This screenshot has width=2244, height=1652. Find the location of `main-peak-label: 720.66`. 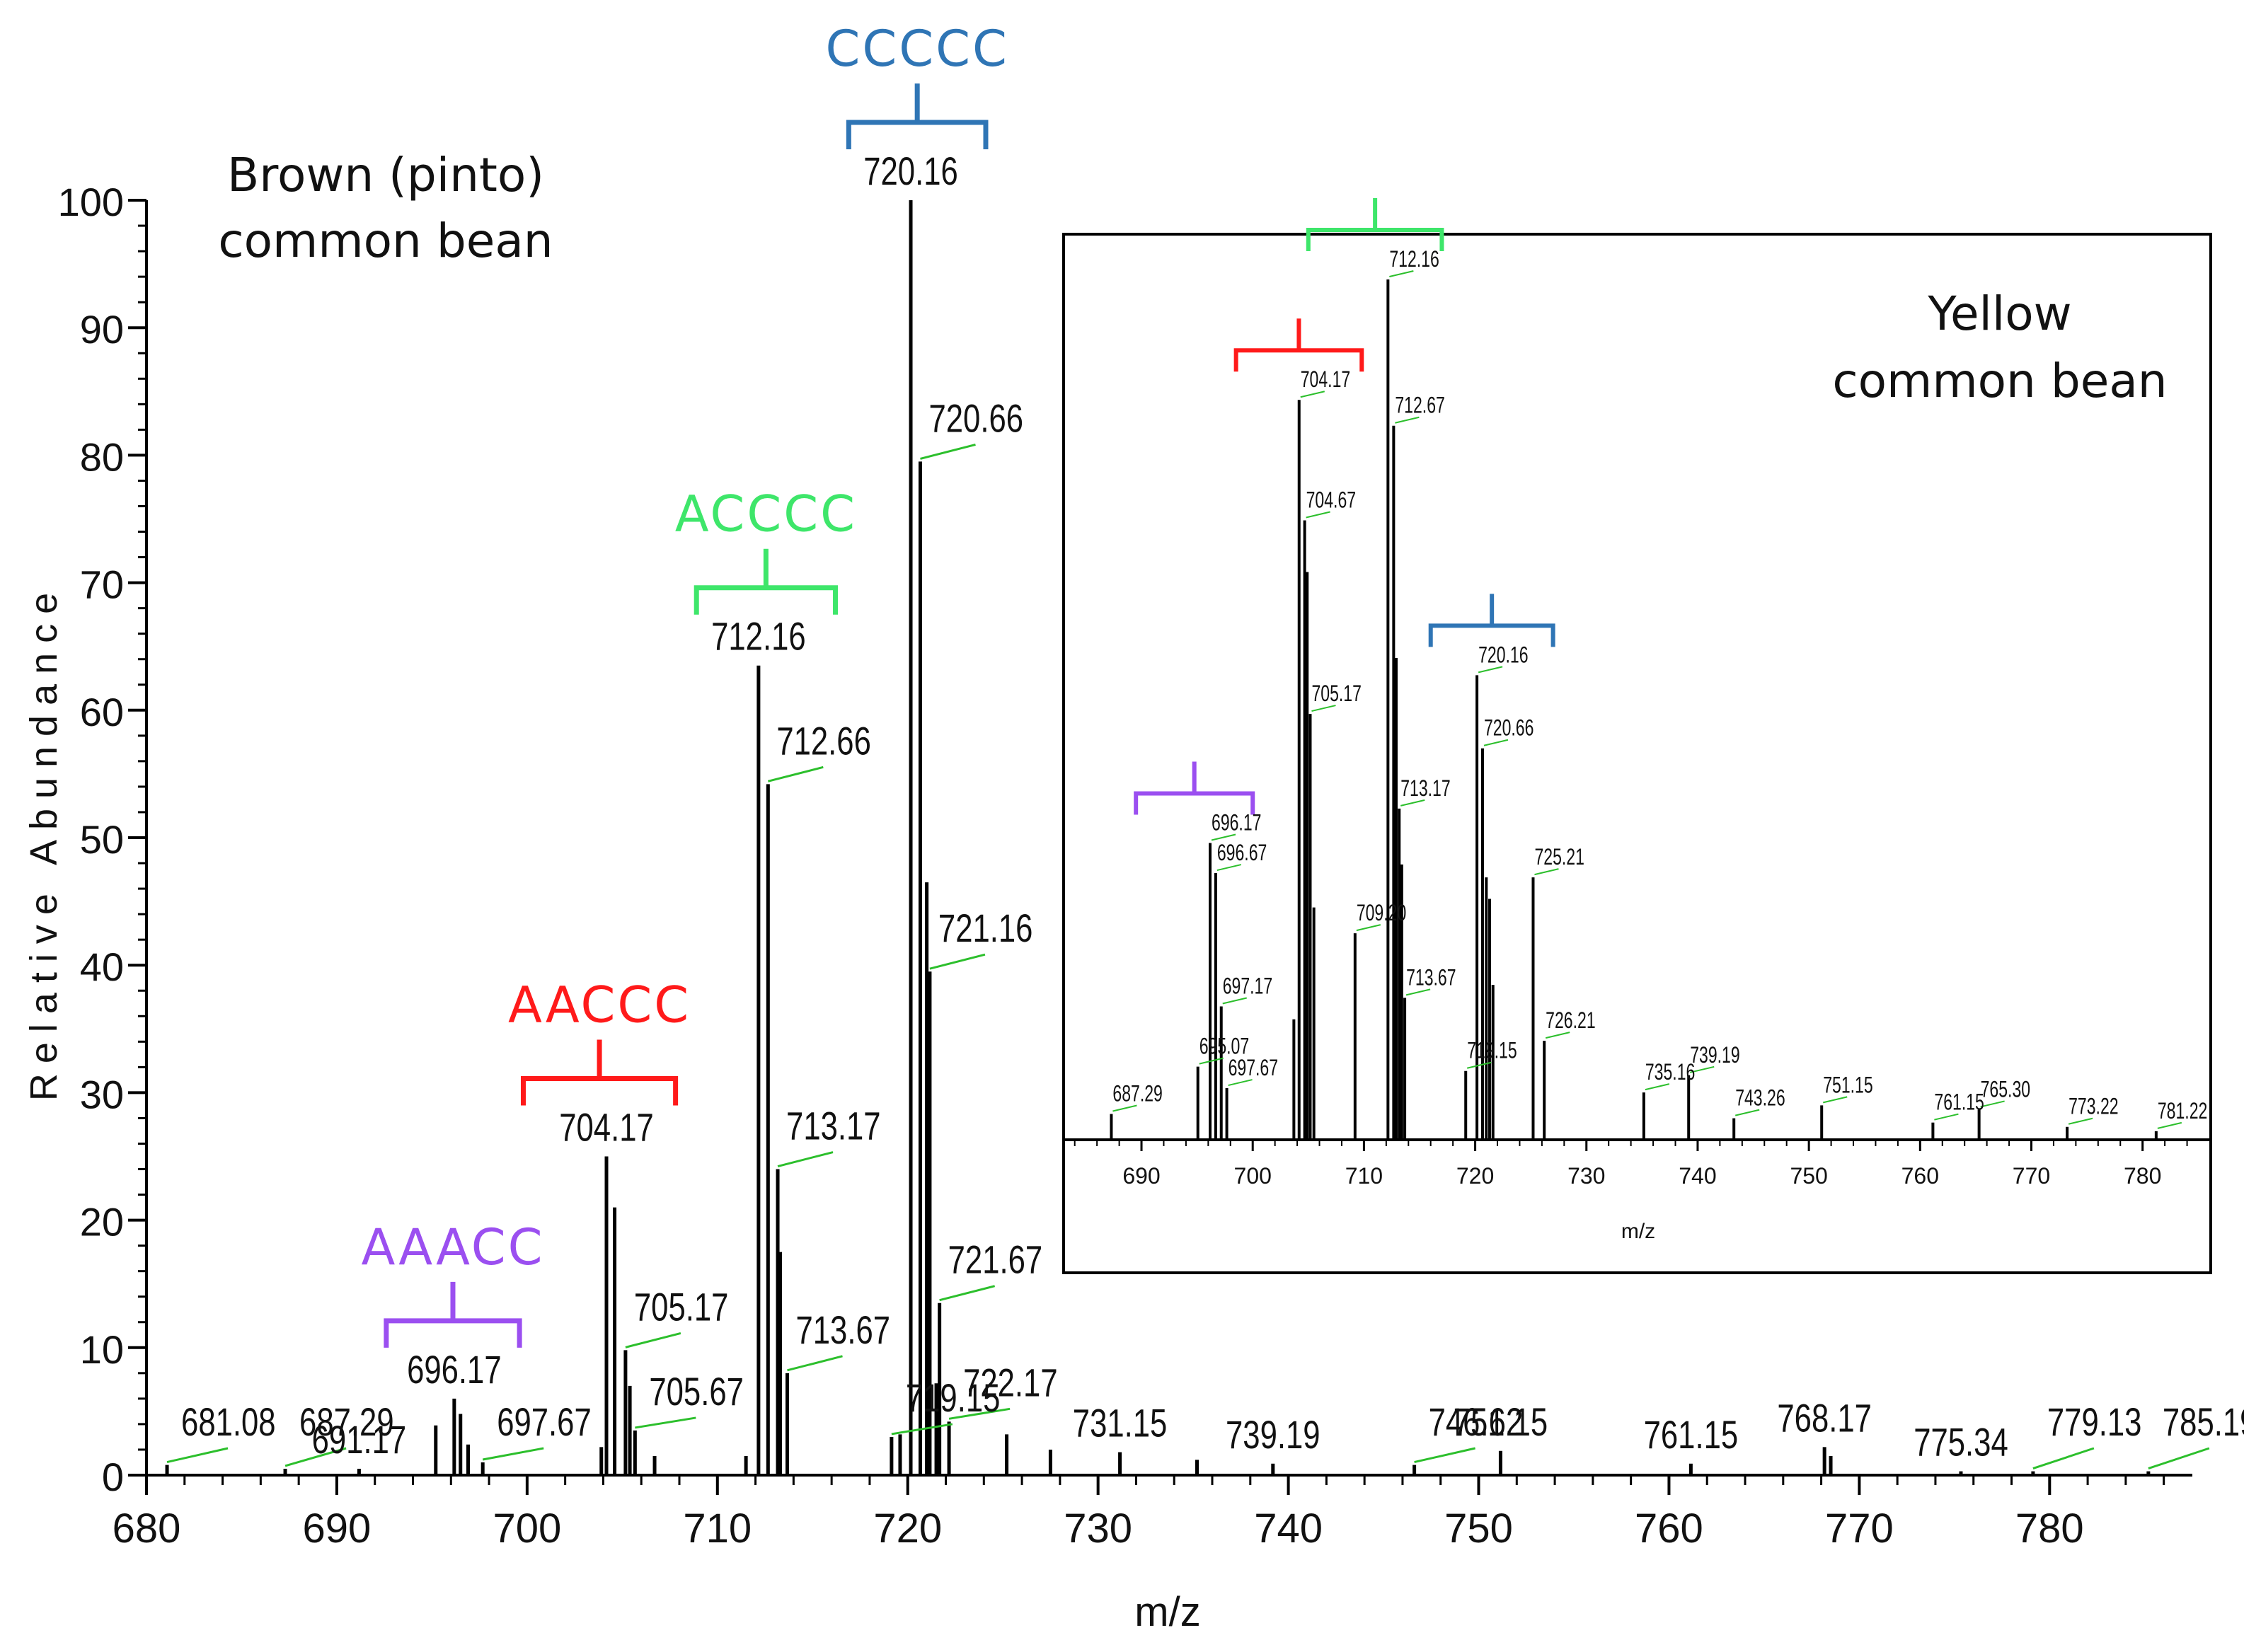

main-peak-label: 720.66 is located at coordinates (975, 418).